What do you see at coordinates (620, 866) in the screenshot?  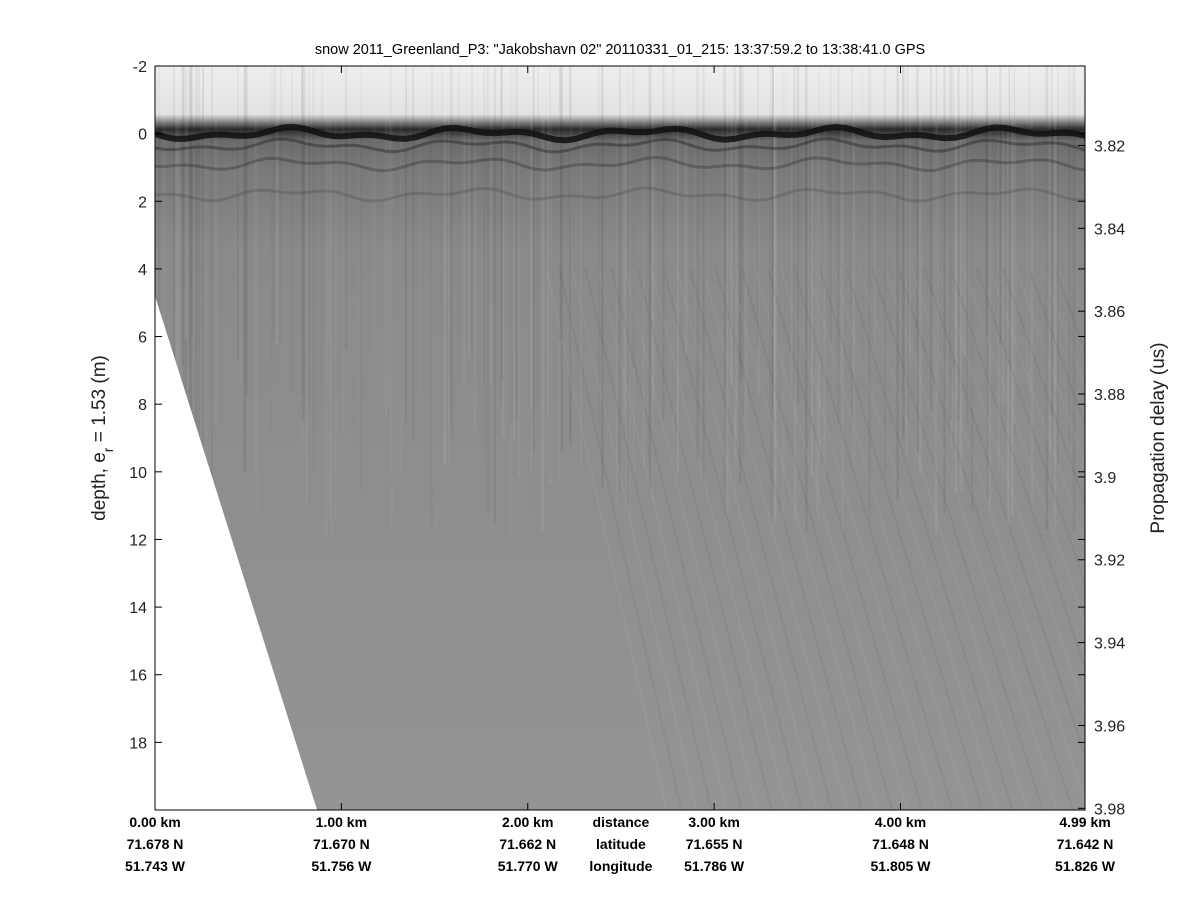 I see `bottom-row-label: longitude` at bounding box center [620, 866].